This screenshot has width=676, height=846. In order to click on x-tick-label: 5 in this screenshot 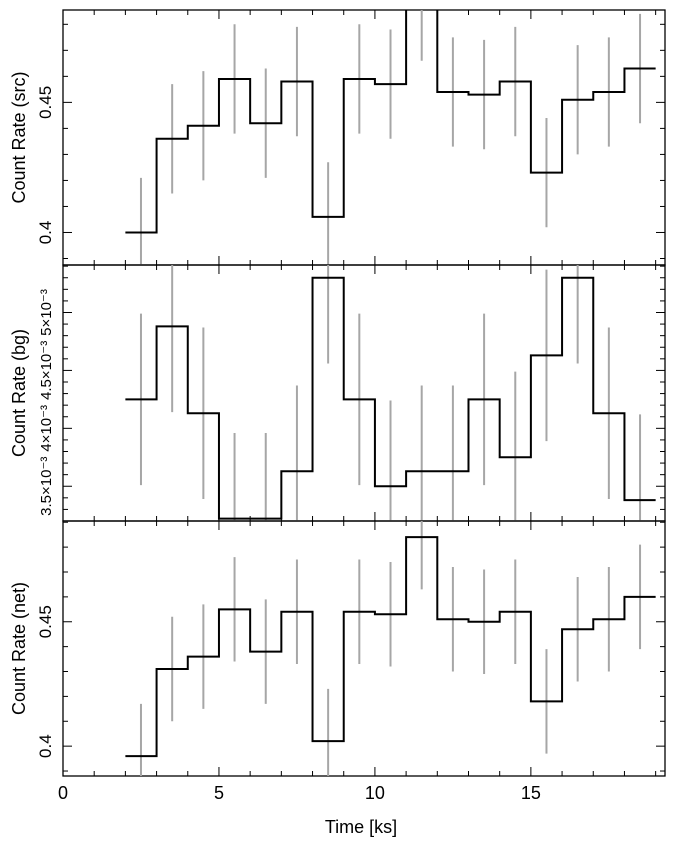, I will do `click(219, 793)`.